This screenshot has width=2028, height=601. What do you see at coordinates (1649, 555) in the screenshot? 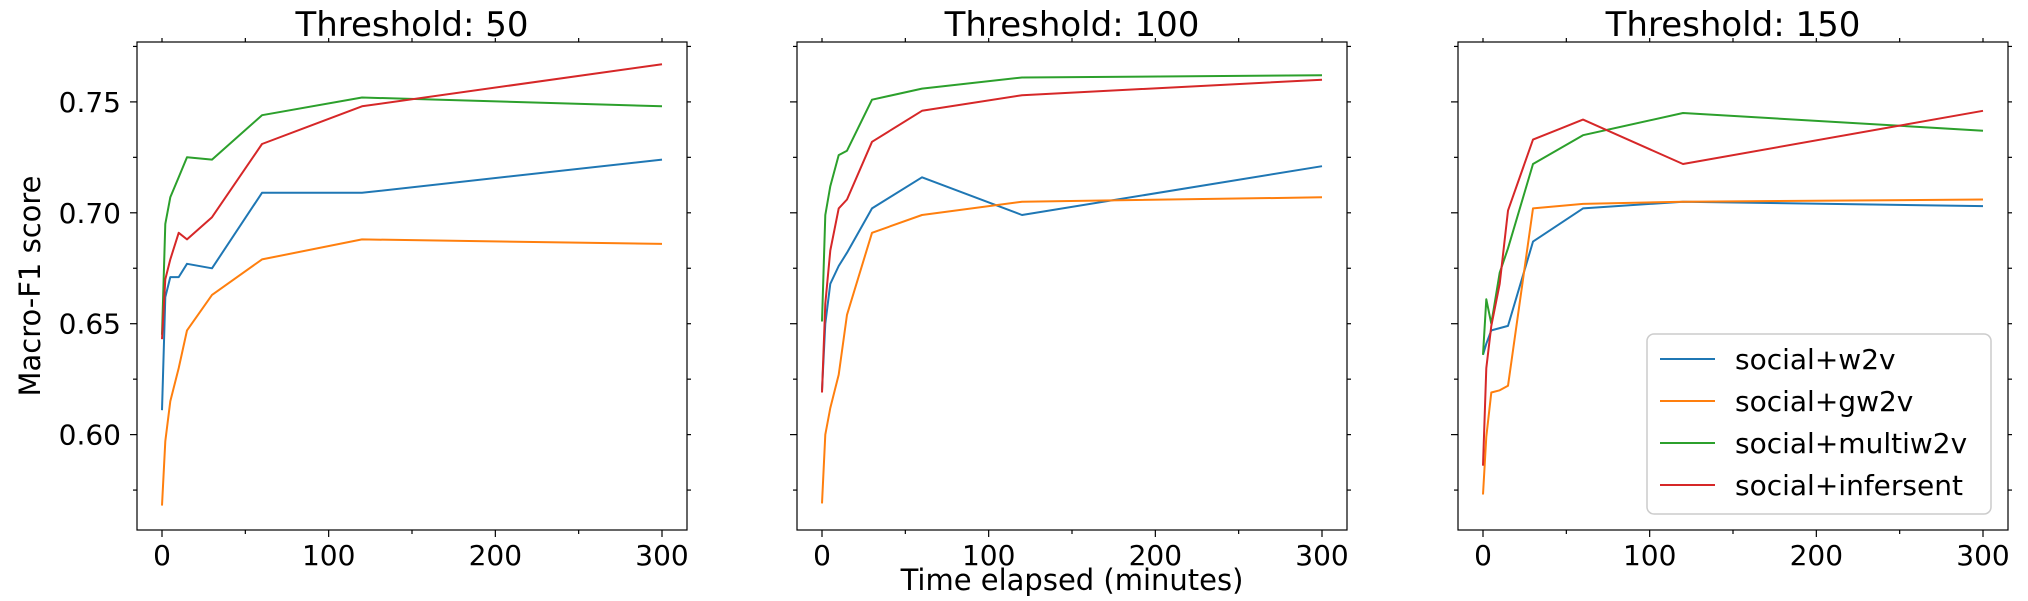
I see `x-tick-label-100-threshold-150: 100` at bounding box center [1649, 555].